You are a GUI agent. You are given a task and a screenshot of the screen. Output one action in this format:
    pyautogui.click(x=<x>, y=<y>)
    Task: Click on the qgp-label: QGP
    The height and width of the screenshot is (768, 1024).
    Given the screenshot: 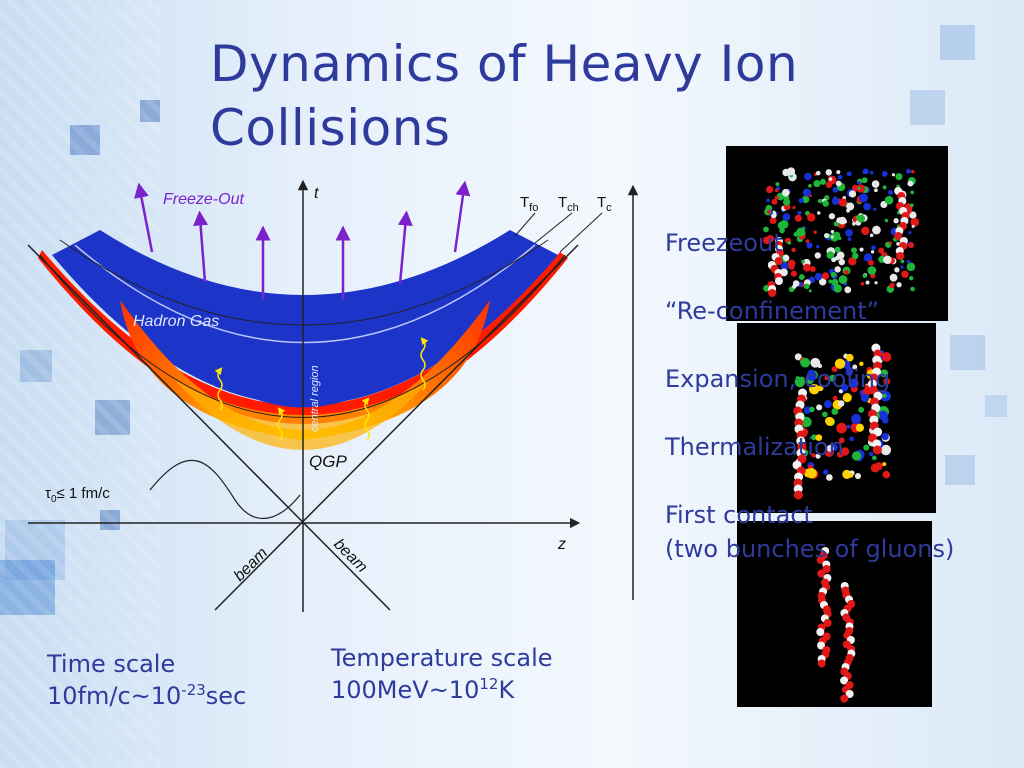 What is the action you would take?
    pyautogui.click(x=328, y=461)
    